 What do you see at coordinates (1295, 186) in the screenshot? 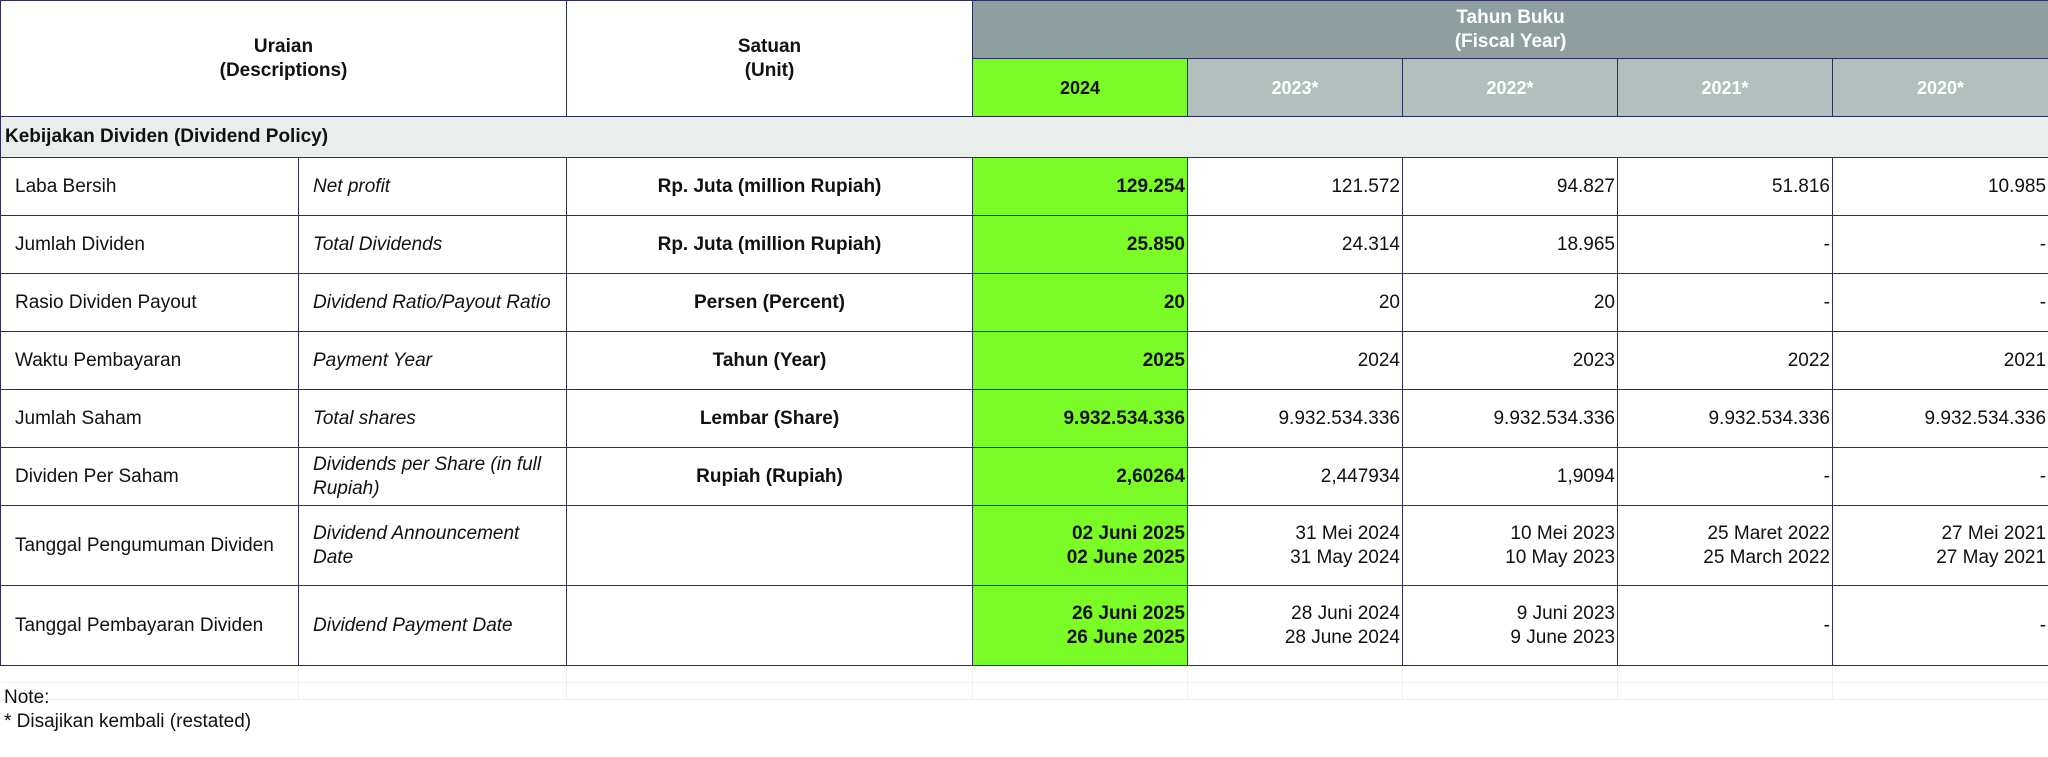
I see `value-cell: 121.572` at bounding box center [1295, 186].